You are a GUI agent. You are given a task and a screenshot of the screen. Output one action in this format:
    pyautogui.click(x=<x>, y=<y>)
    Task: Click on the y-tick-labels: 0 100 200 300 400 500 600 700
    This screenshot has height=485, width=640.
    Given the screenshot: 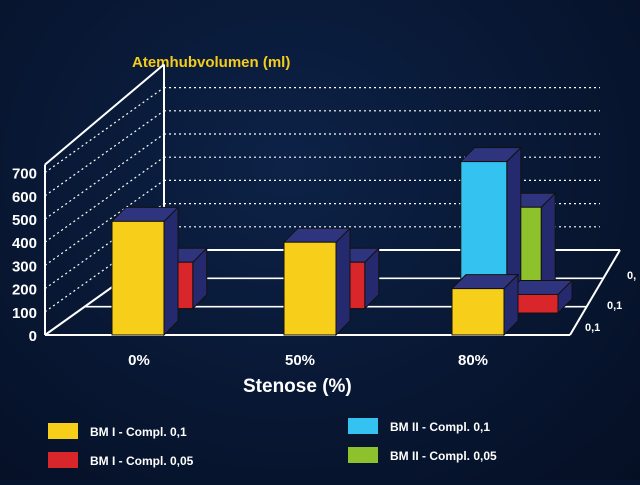 What is the action you would take?
    pyautogui.click(x=24, y=255)
    